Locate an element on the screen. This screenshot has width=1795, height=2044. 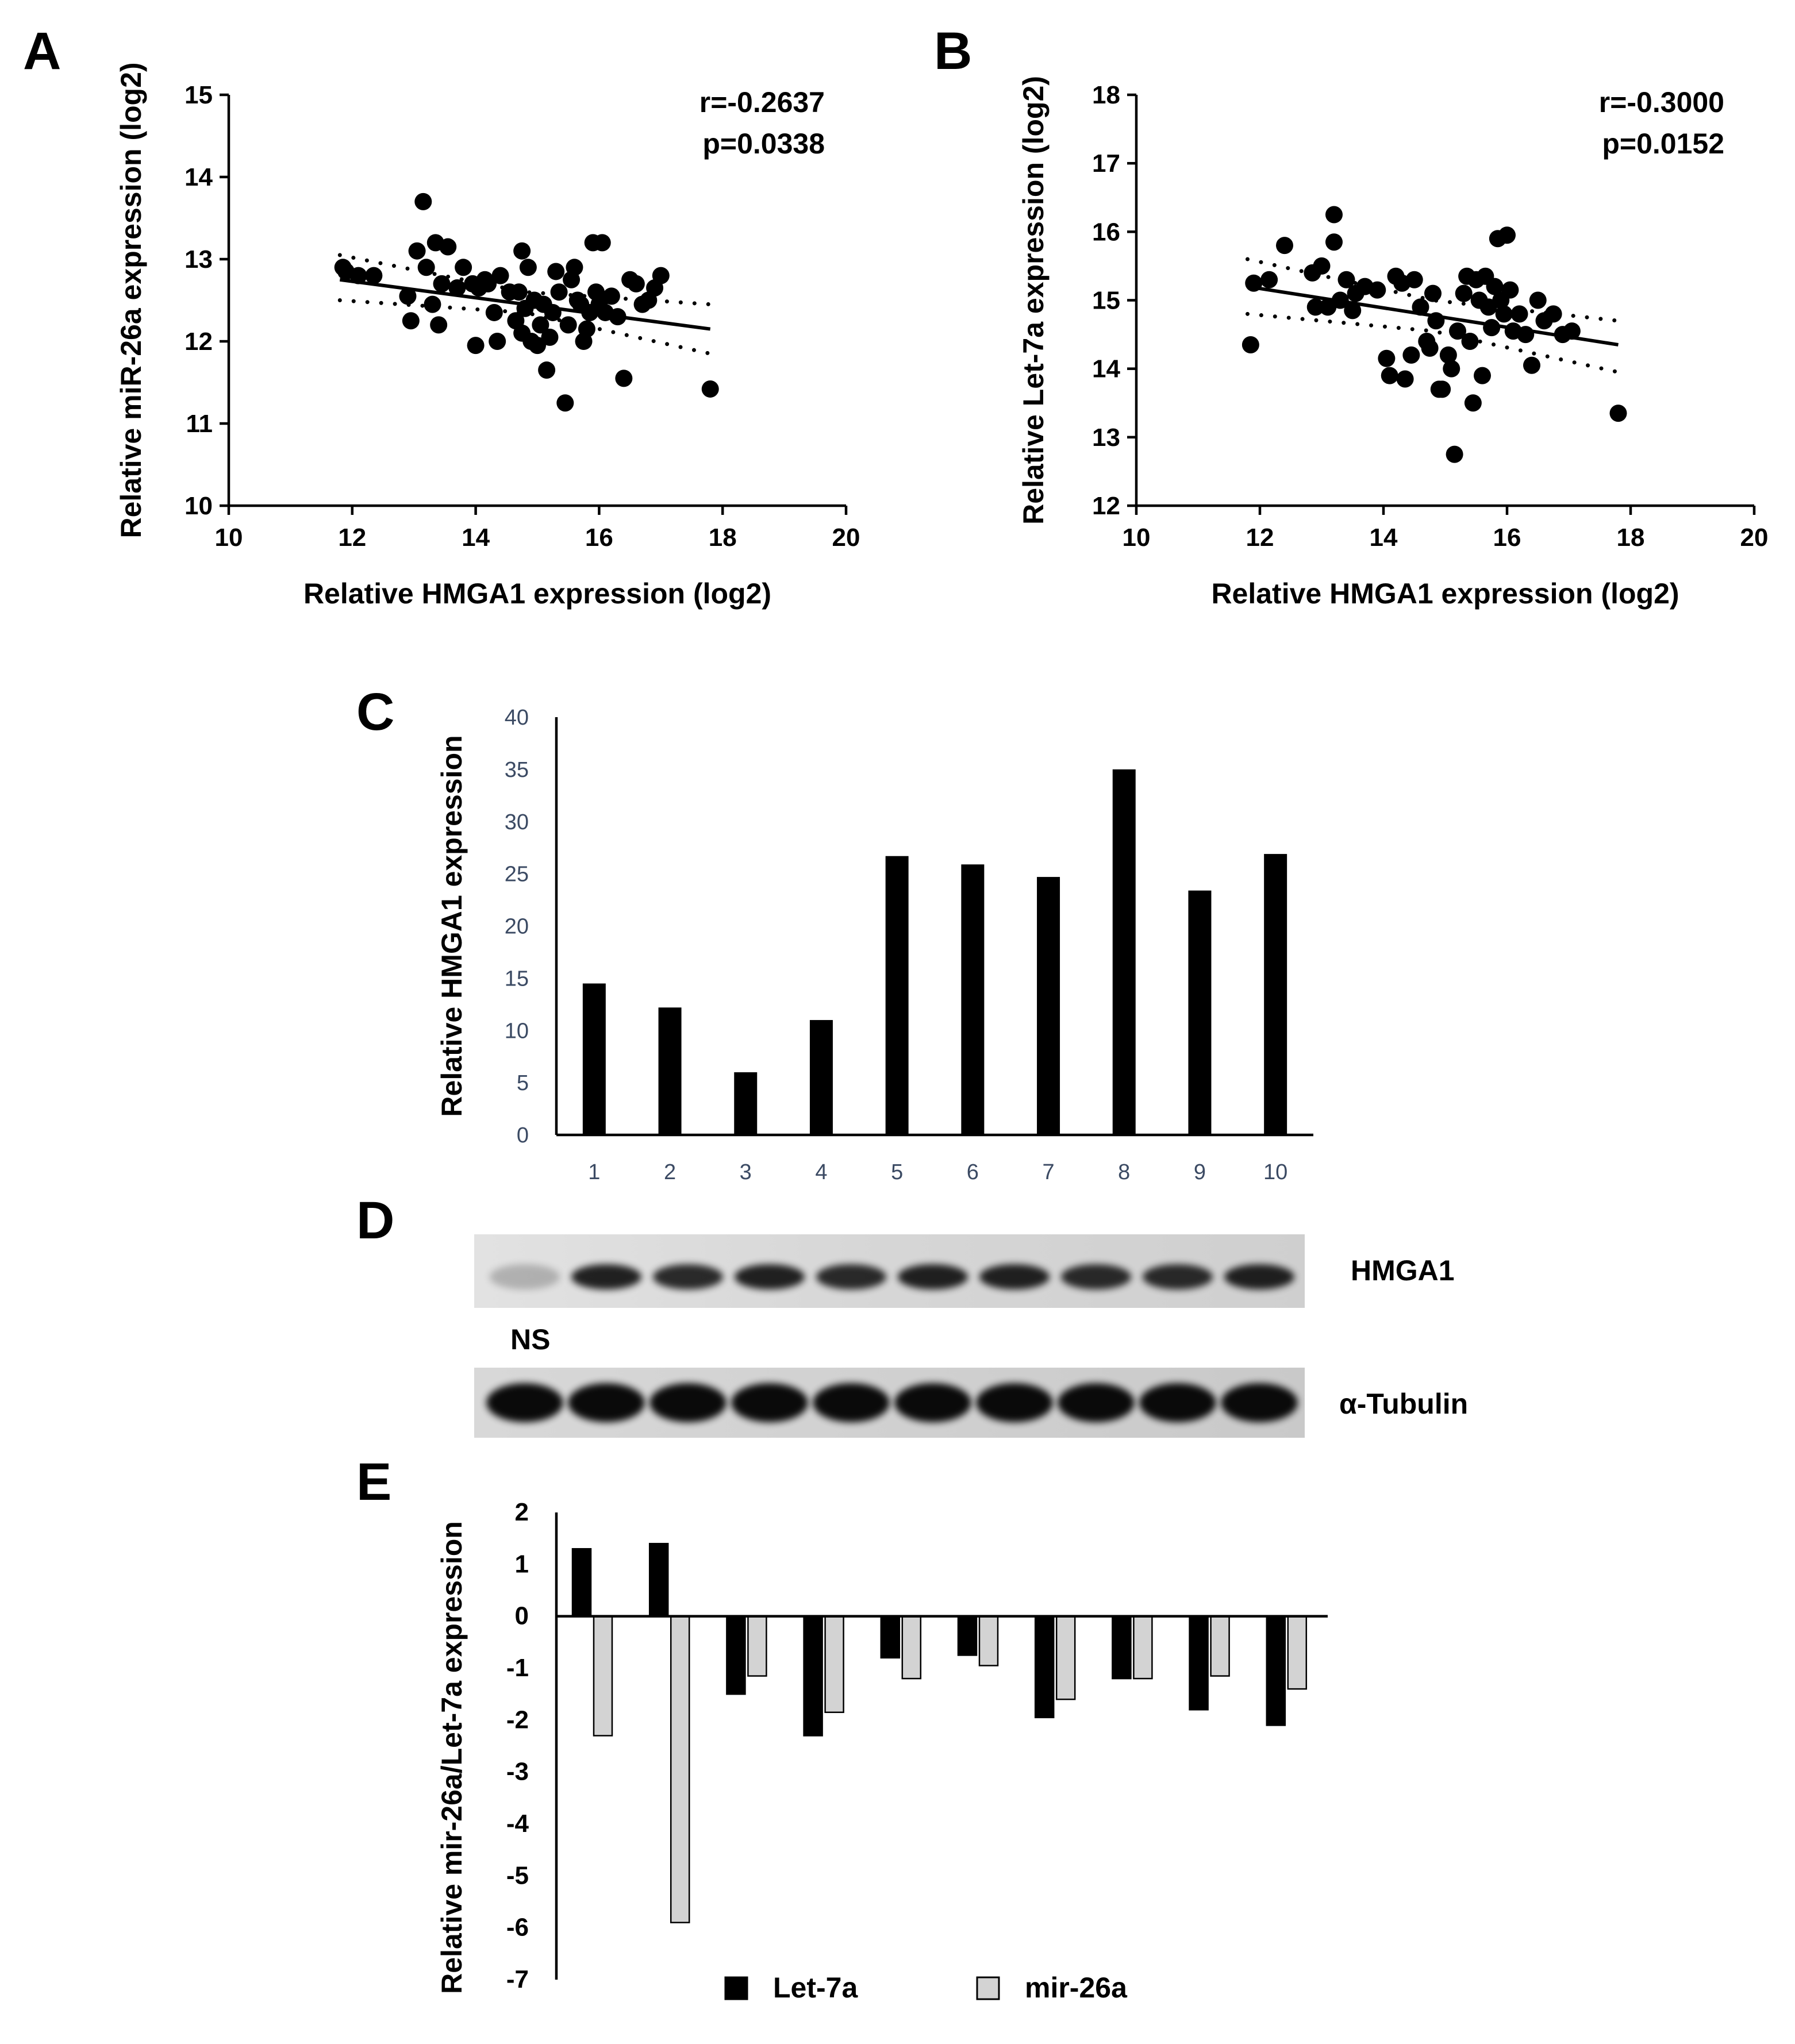
x-tick-label-c: 4 is located at coordinates (821, 1172).